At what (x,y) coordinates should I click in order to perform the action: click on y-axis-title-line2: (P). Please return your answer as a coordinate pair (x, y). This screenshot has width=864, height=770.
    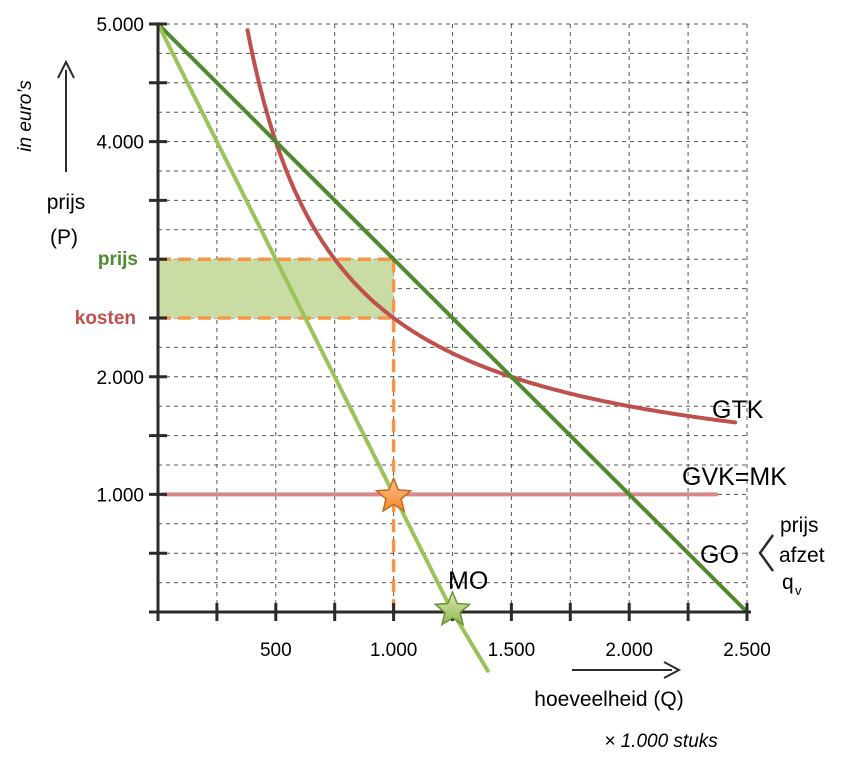
    Looking at the image, I should click on (64, 237).